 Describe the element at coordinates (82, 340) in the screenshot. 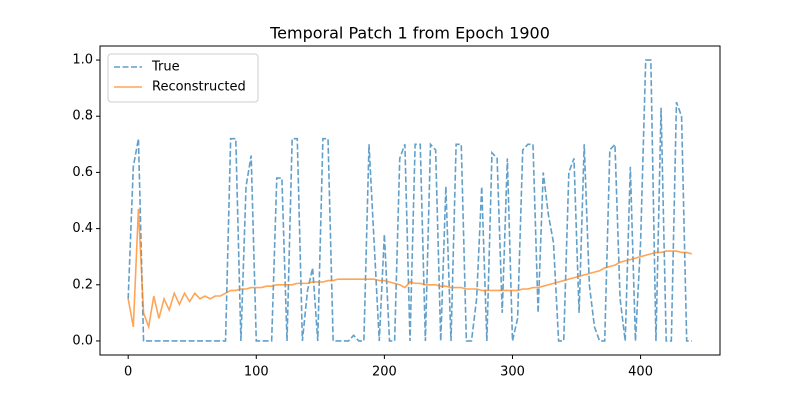

I see `y-tick-label: 0.0` at that location.